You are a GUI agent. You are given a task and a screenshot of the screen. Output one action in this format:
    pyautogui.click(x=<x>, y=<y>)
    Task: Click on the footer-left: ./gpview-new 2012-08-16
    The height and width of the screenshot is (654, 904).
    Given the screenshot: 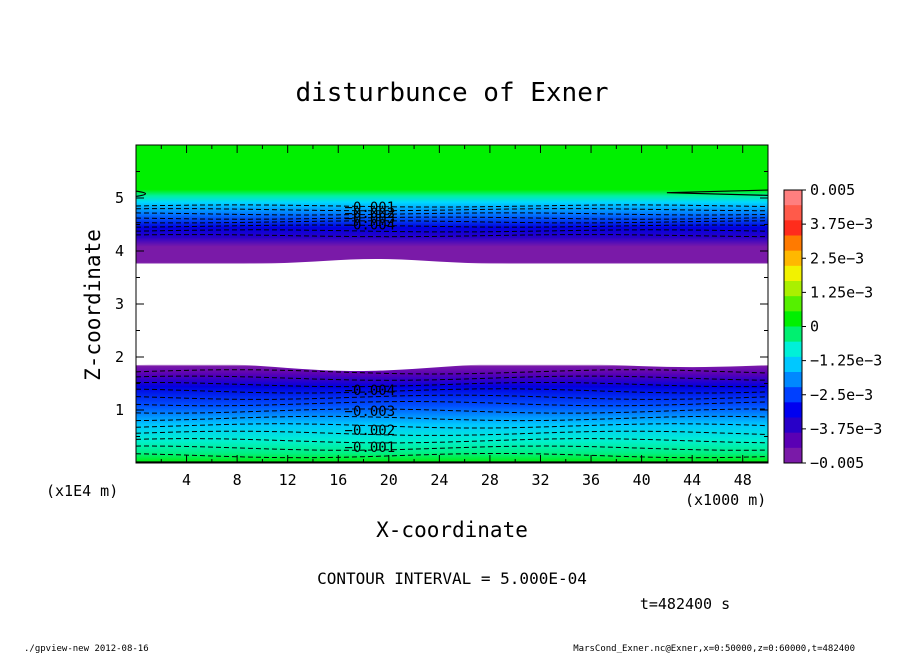 What is the action you would take?
    pyautogui.click(x=86, y=649)
    